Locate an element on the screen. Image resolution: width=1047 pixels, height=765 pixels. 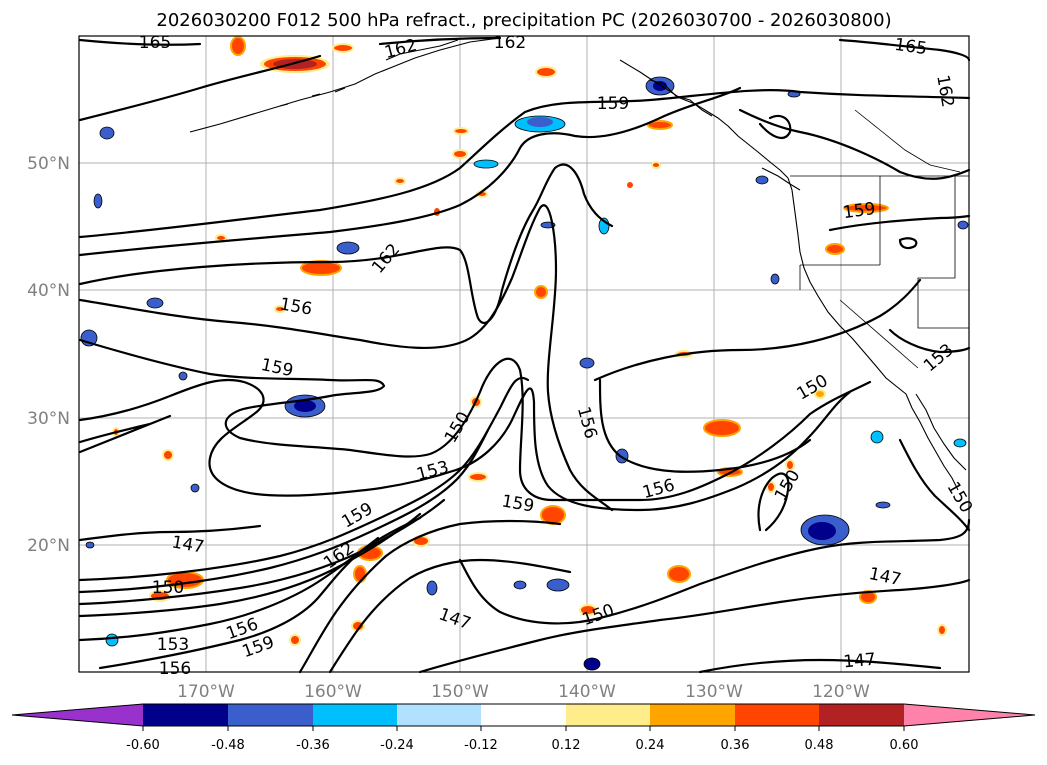
lon-label: 140°W is located at coordinates (587, 692).